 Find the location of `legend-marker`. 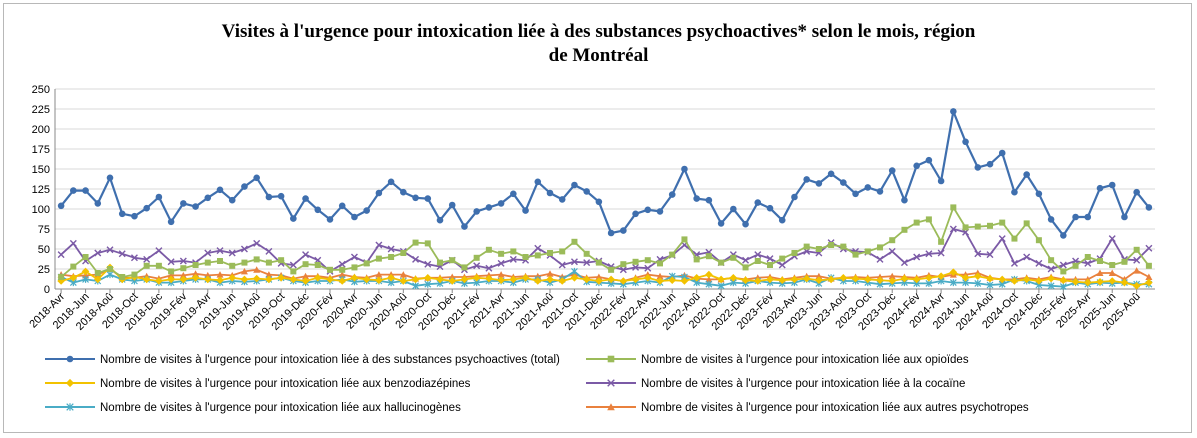

legend-marker is located at coordinates (611, 407).